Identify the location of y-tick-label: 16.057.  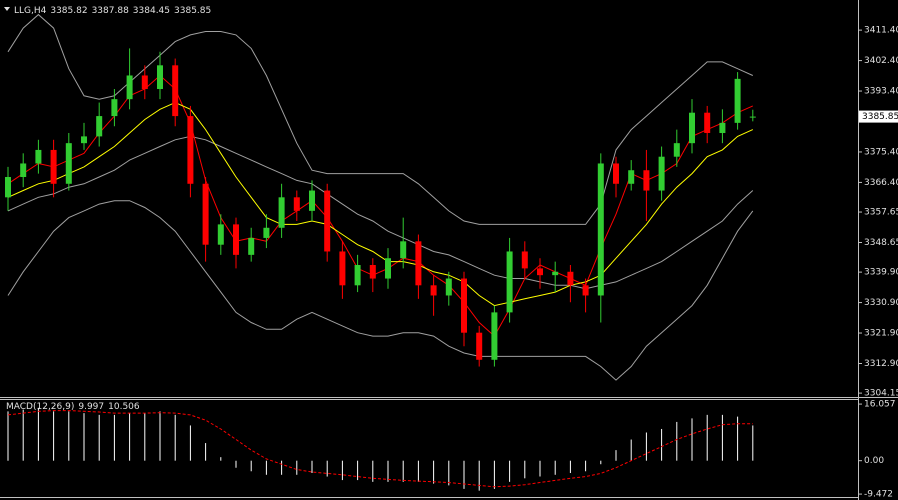
(880, 405).